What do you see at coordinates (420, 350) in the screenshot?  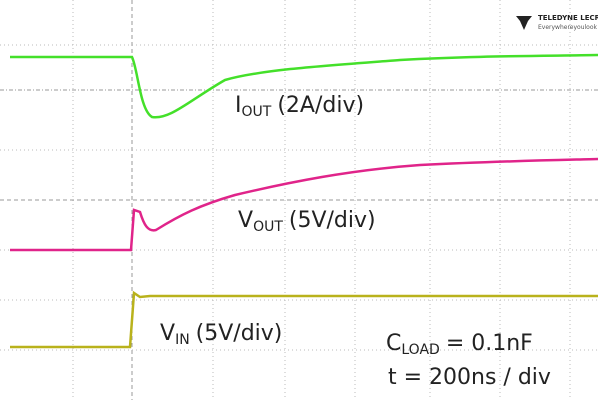 I see `subscript: LOAD` at bounding box center [420, 350].